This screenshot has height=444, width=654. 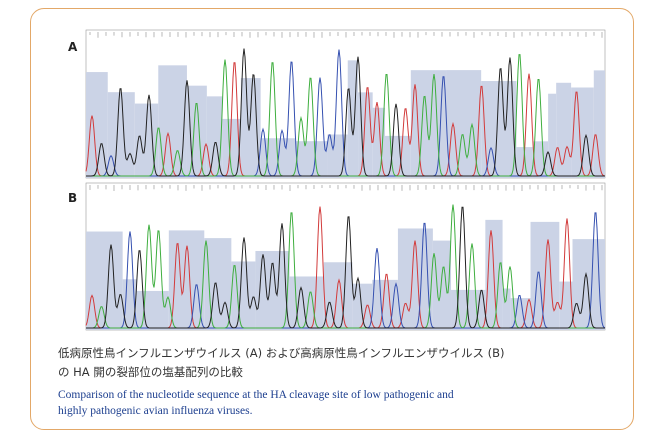 I want to click on panel-label: A, so click(x=73, y=47).